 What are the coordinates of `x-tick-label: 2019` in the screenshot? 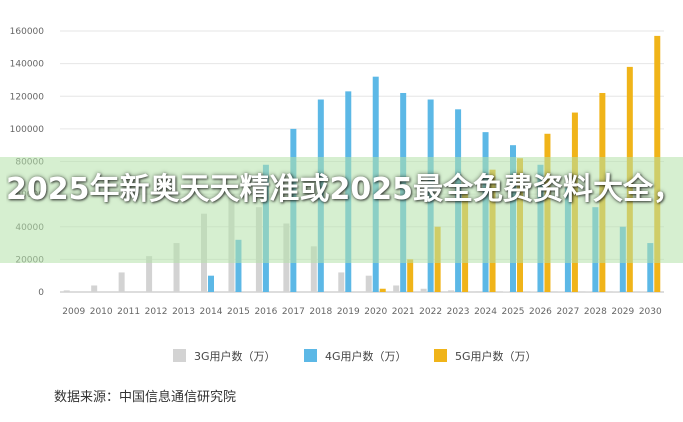 It's located at (348, 312).